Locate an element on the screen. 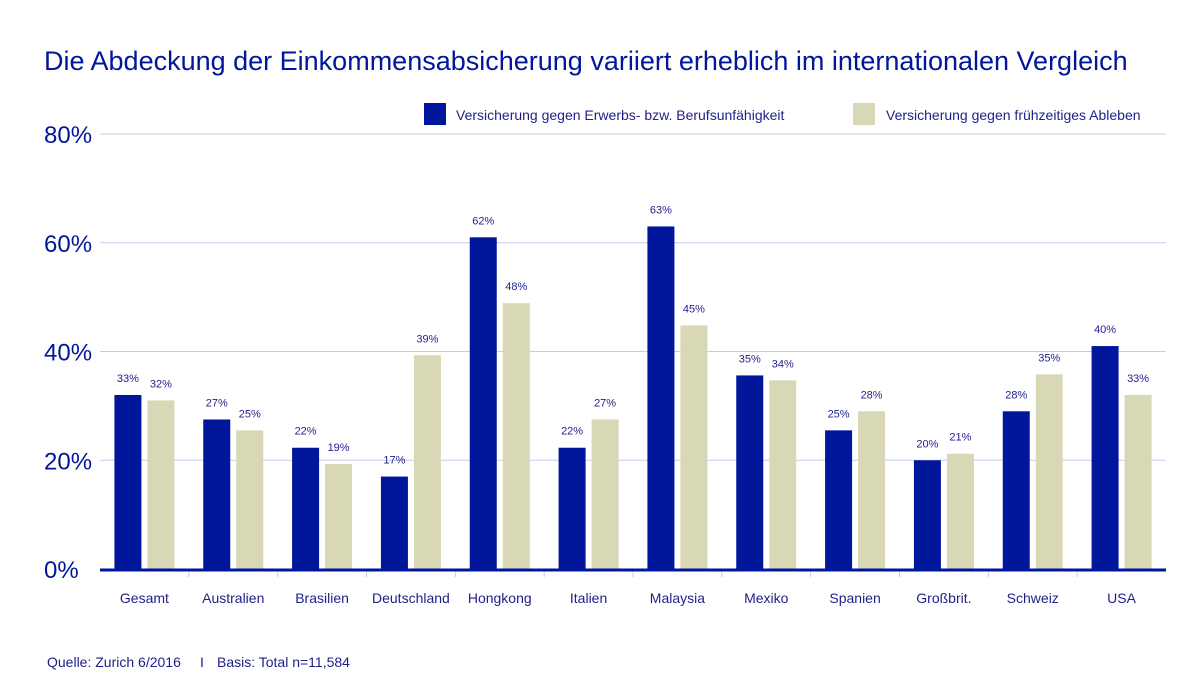  x-tick-label: Schweiz is located at coordinates (1033, 598).